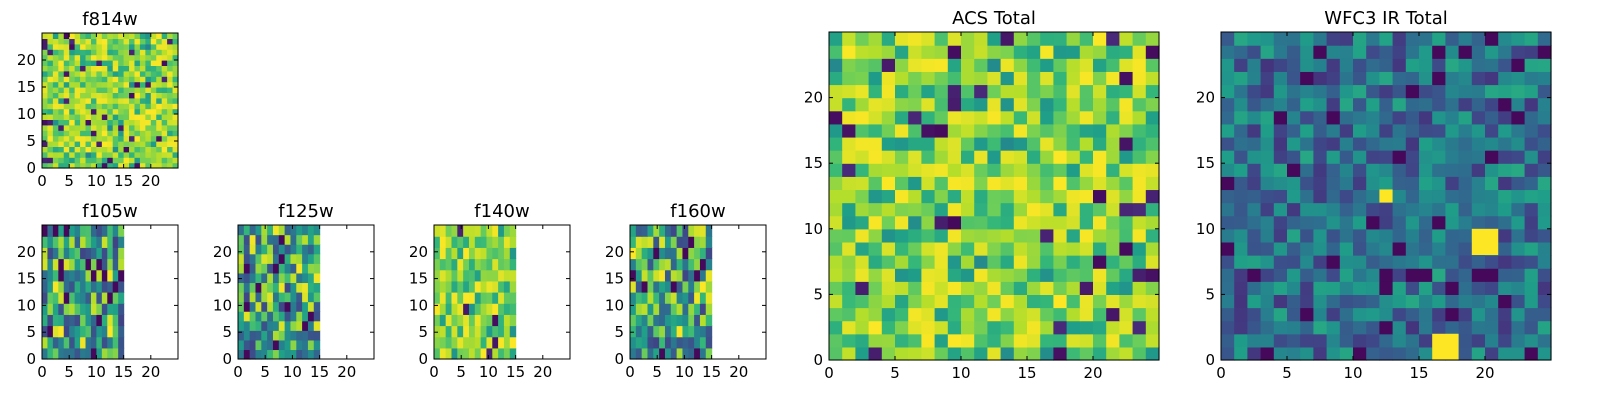  I want to click on x-tick-label: 5, so click(461, 372).